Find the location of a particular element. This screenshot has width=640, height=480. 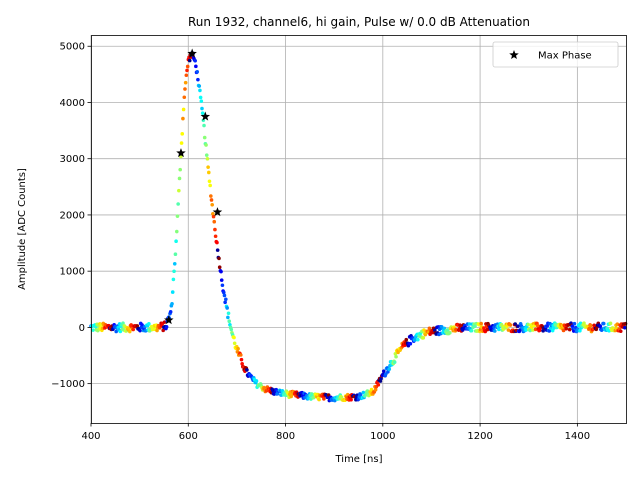

max-phase-series is located at coordinates (193, 186).